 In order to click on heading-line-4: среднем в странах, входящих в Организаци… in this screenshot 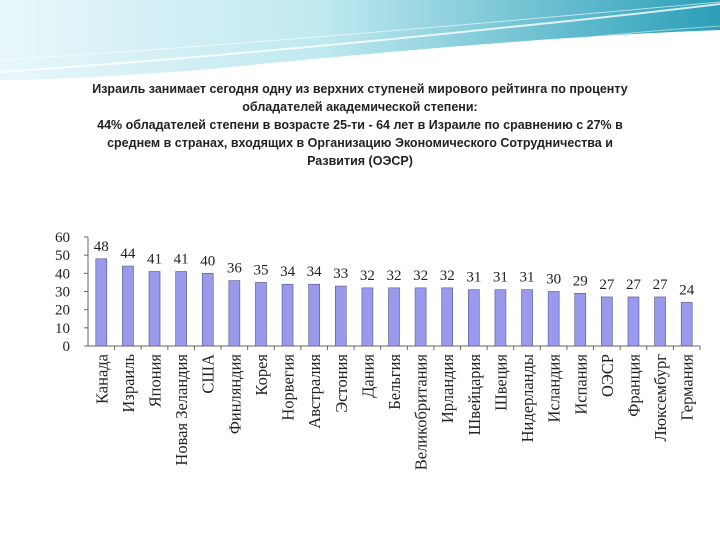, I will do `click(360, 143)`.